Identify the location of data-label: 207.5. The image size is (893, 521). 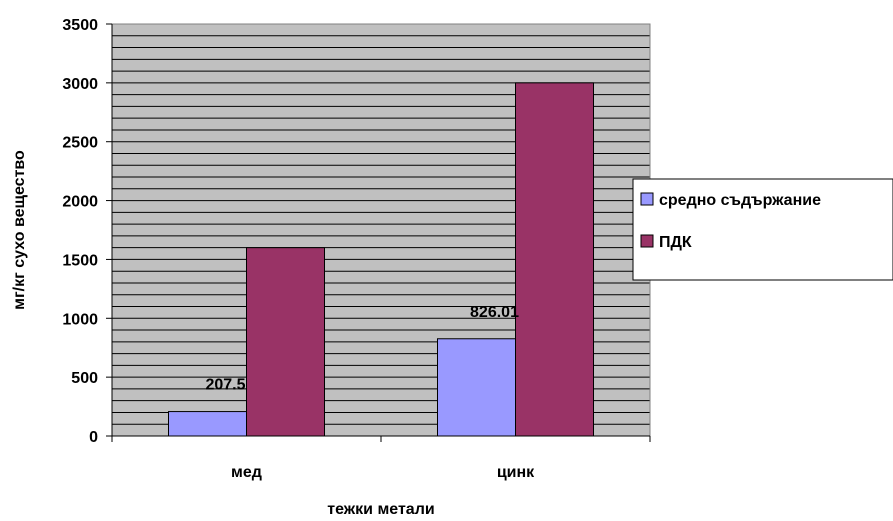
(225, 385).